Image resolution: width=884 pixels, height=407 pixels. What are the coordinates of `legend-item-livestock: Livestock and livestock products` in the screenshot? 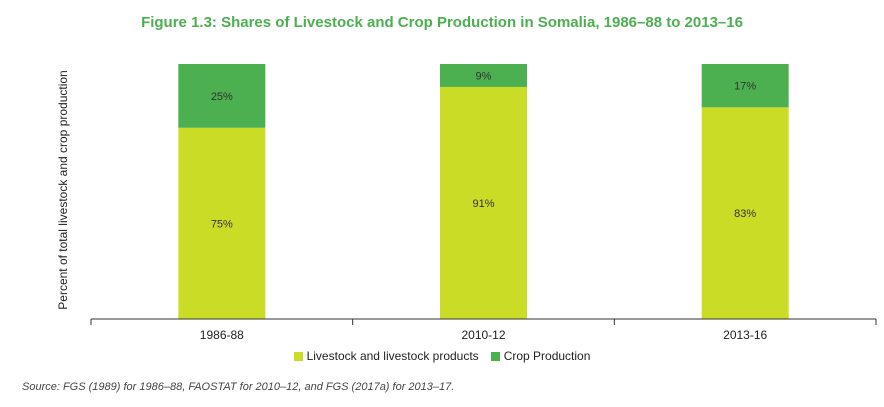 It's located at (386, 356).